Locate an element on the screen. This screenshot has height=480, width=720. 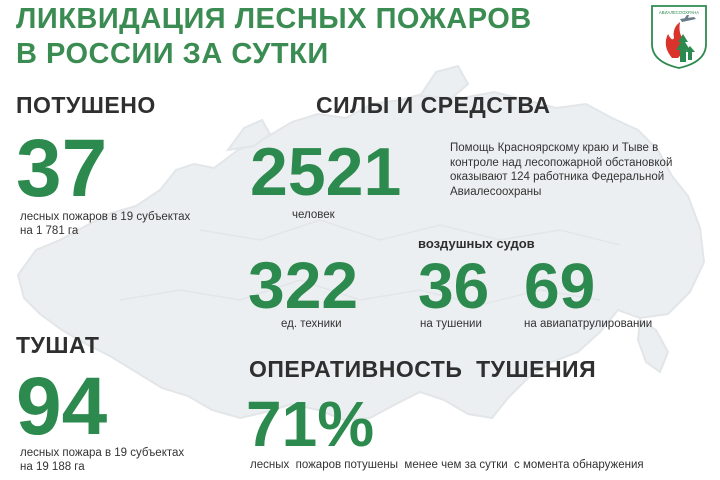
forces-heading: СИЛЫ И СРЕДСТВА is located at coordinates (433, 105).